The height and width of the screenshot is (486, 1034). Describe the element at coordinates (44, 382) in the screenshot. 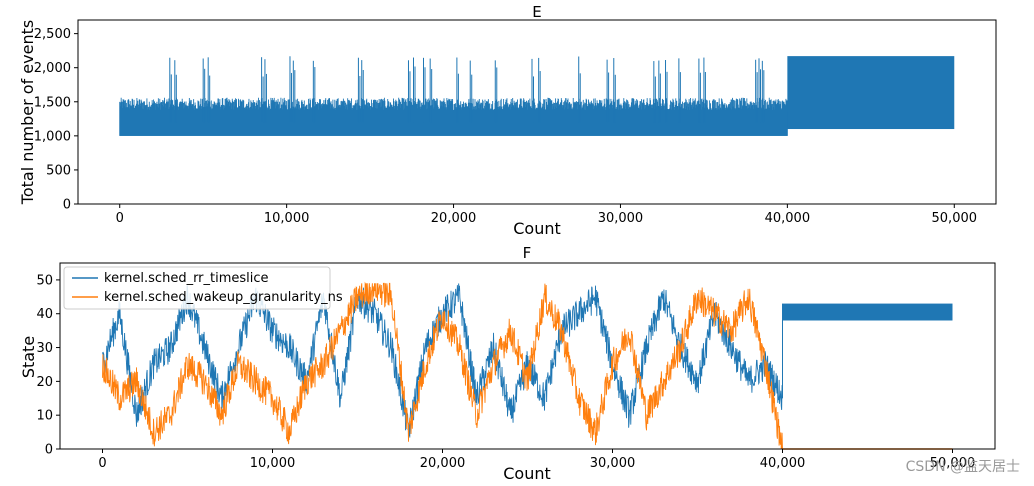

I see `chart-f-y-tick-label: 20` at that location.